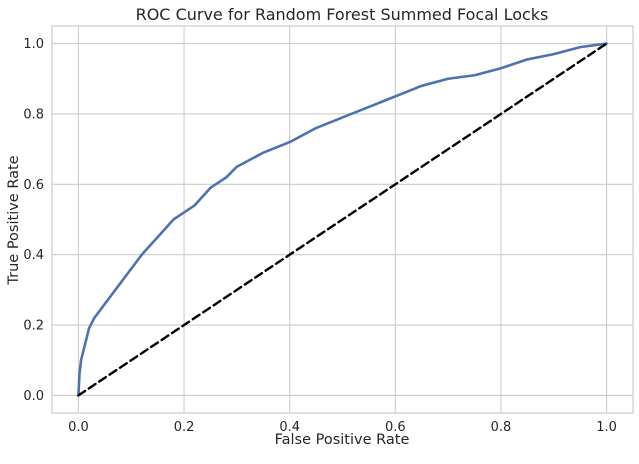  I want to click on y-tick-label: 0.4, so click(33, 255).